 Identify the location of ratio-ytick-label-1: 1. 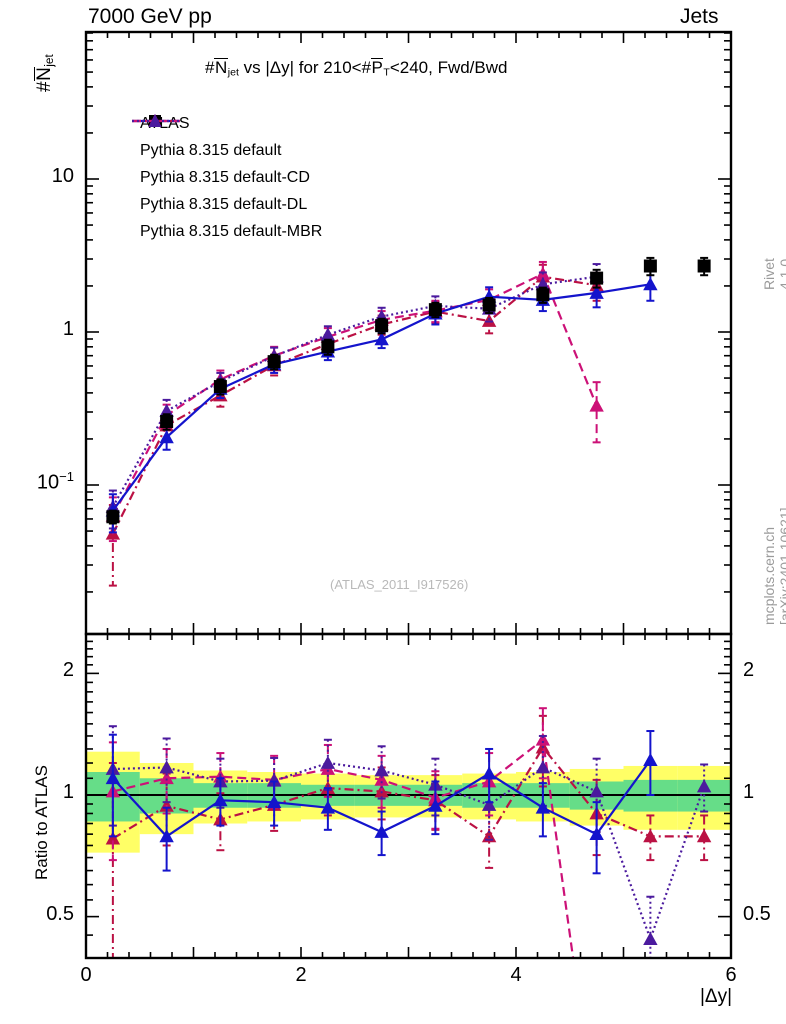
(68, 792).